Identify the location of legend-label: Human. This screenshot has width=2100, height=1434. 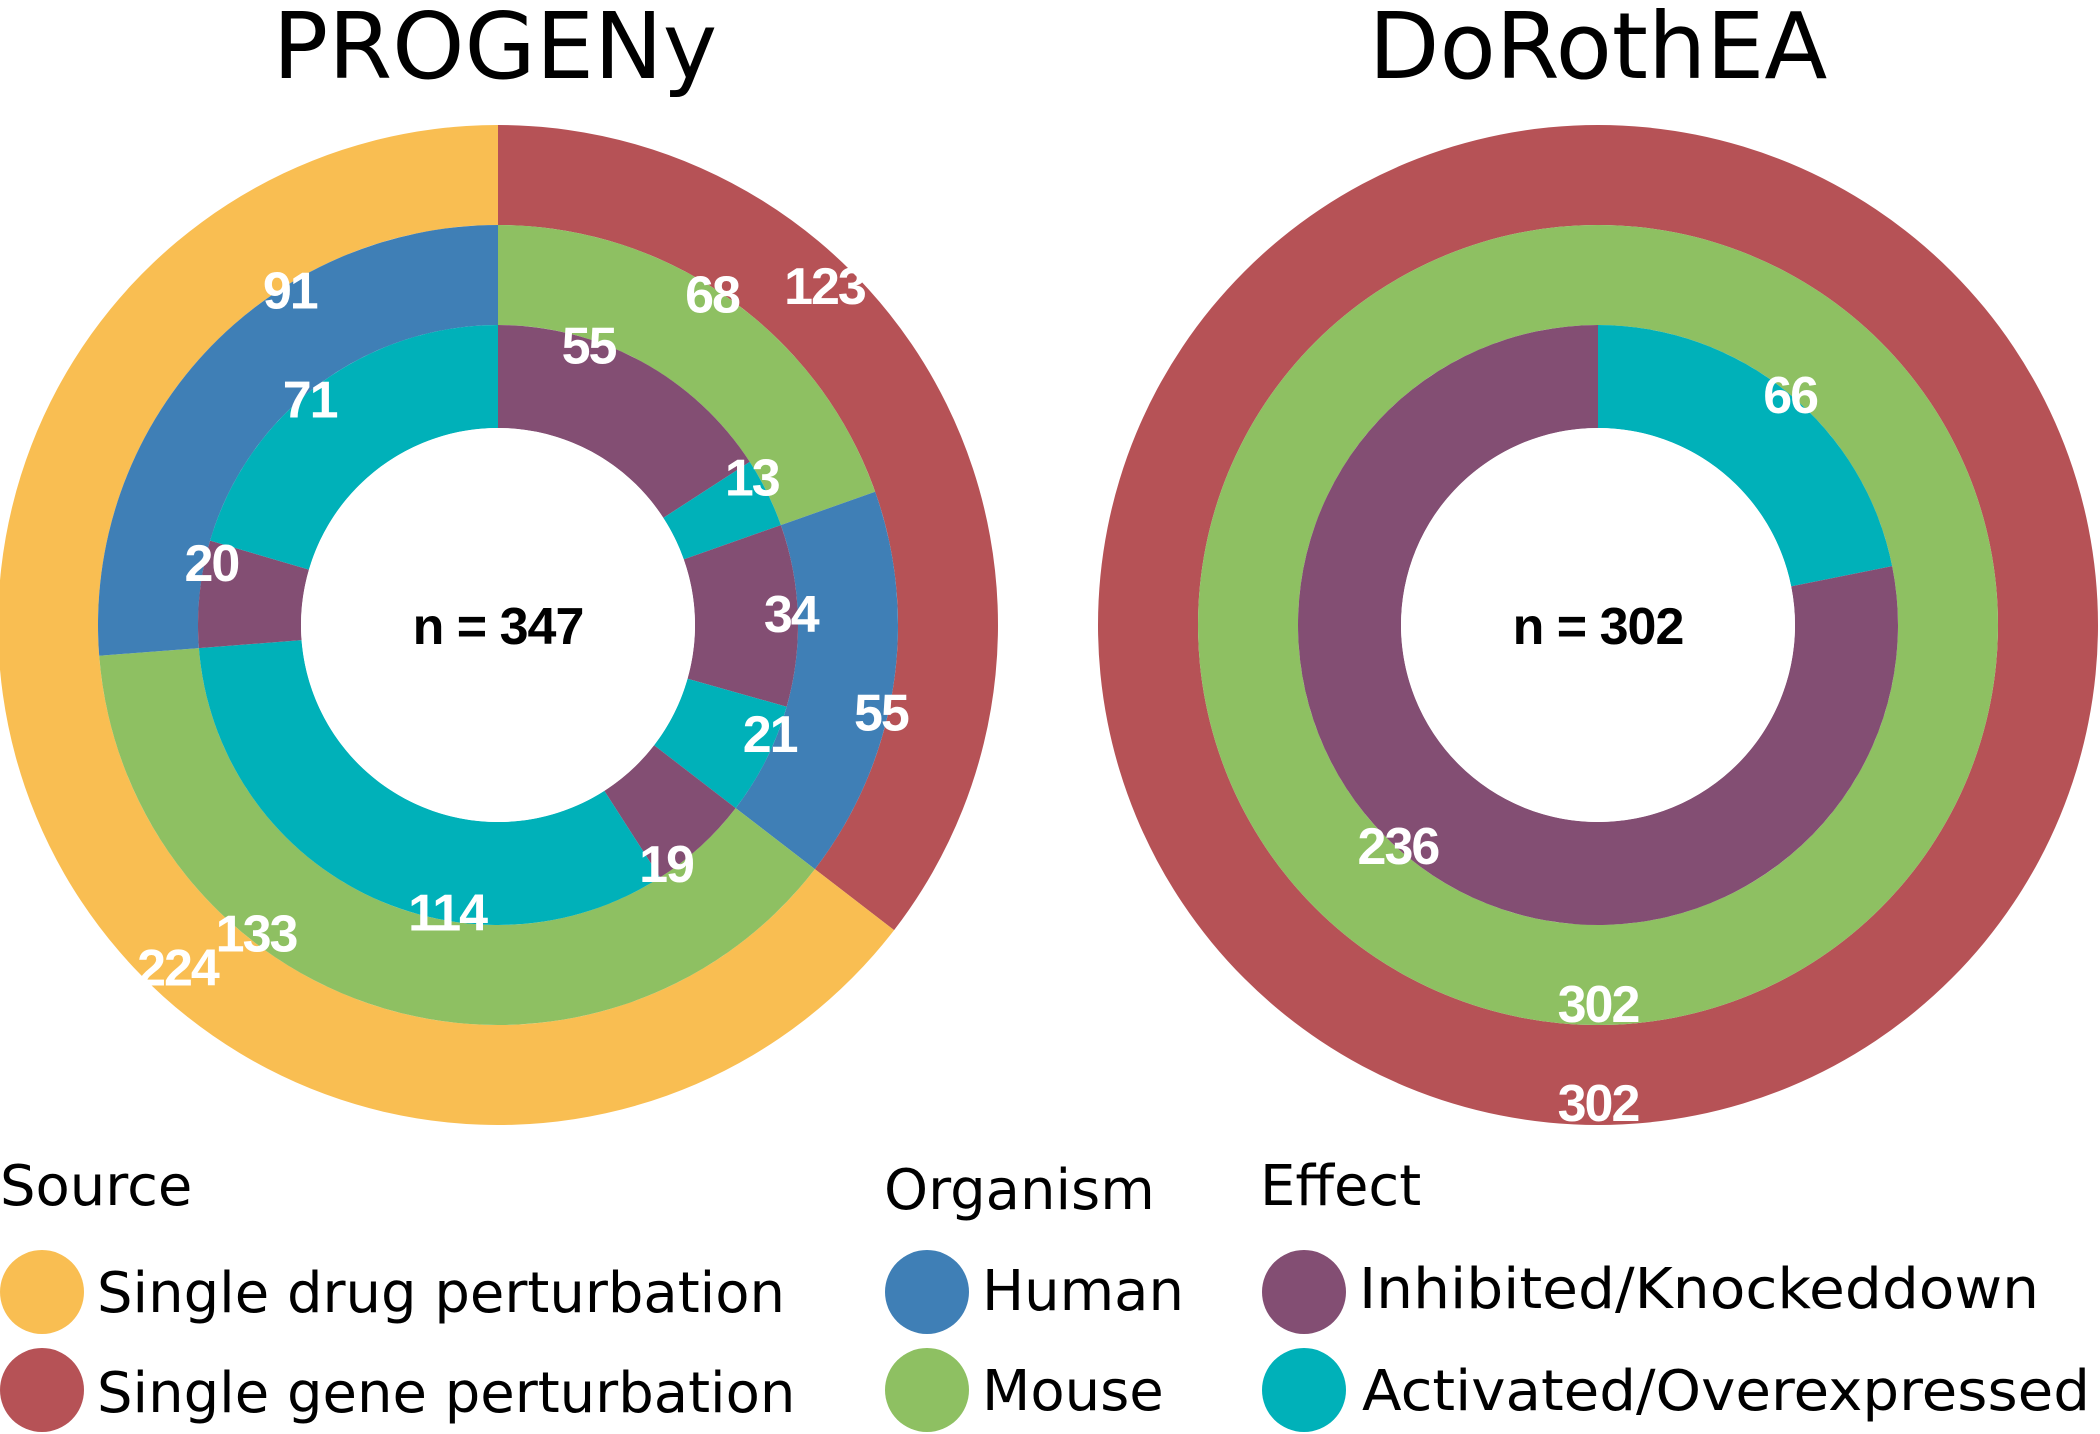
(1083, 1291).